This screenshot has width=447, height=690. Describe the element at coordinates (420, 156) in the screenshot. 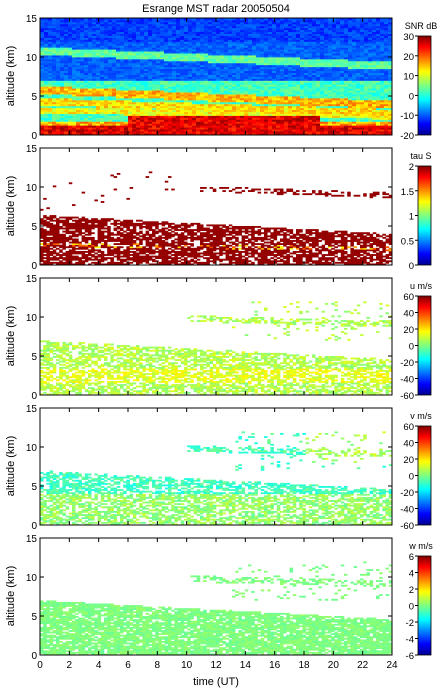

I see `colorbar-label-tau: tau S` at that location.